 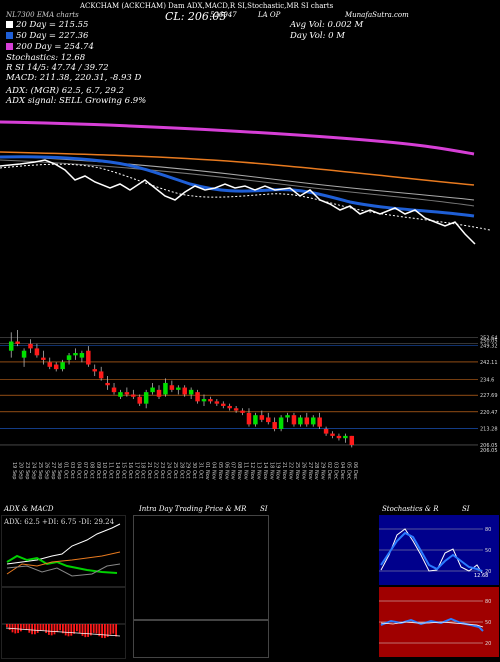 What do you see at coordinates (489, 363) in the screenshot?
I see `price-tick-label: 242.11` at bounding box center [489, 363].